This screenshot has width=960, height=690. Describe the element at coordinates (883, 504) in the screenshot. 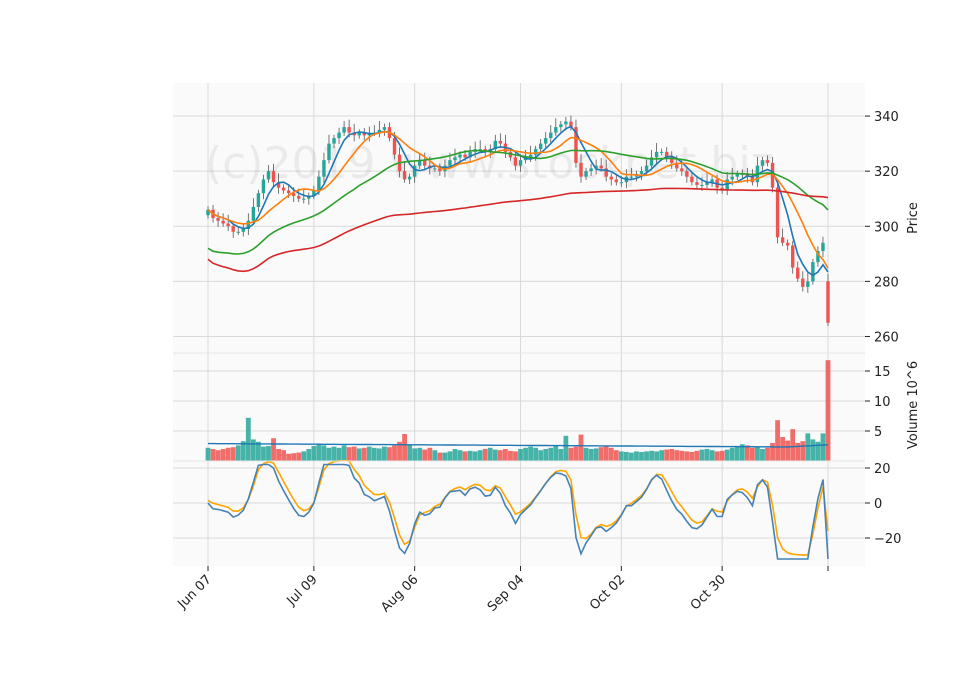

I see `indicator-y-axis: −20 0 20` at that location.